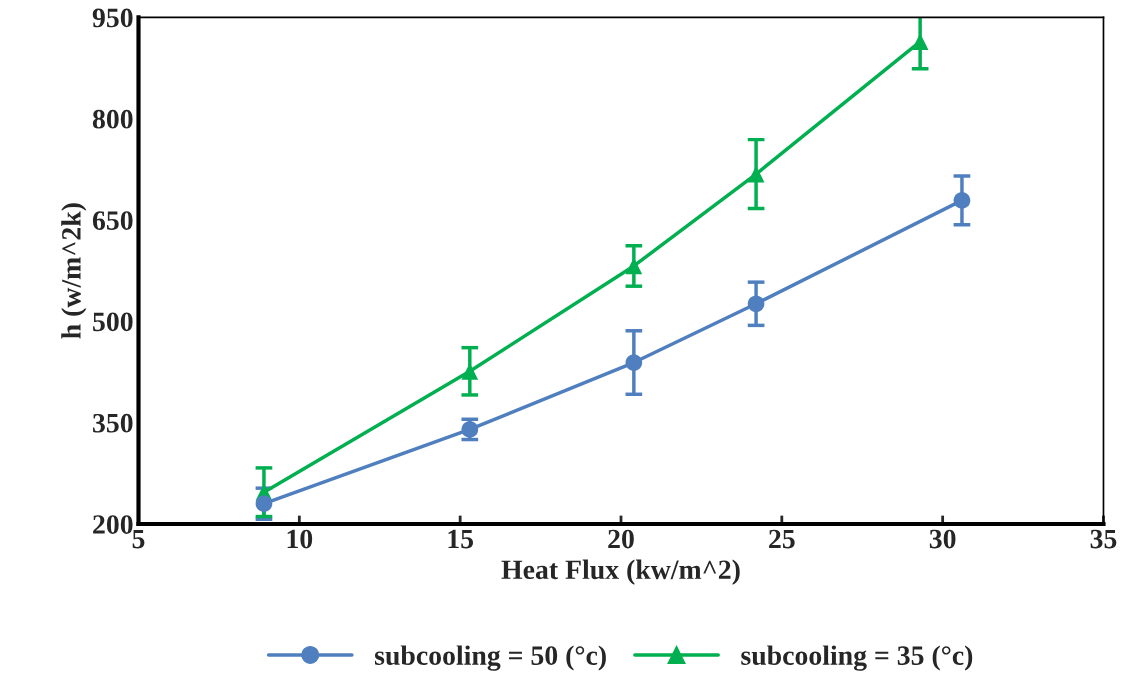 The width and height of the screenshot is (1126, 694). I want to click on x-axis-title: Heat Flux (kw/m^2), so click(620, 572).